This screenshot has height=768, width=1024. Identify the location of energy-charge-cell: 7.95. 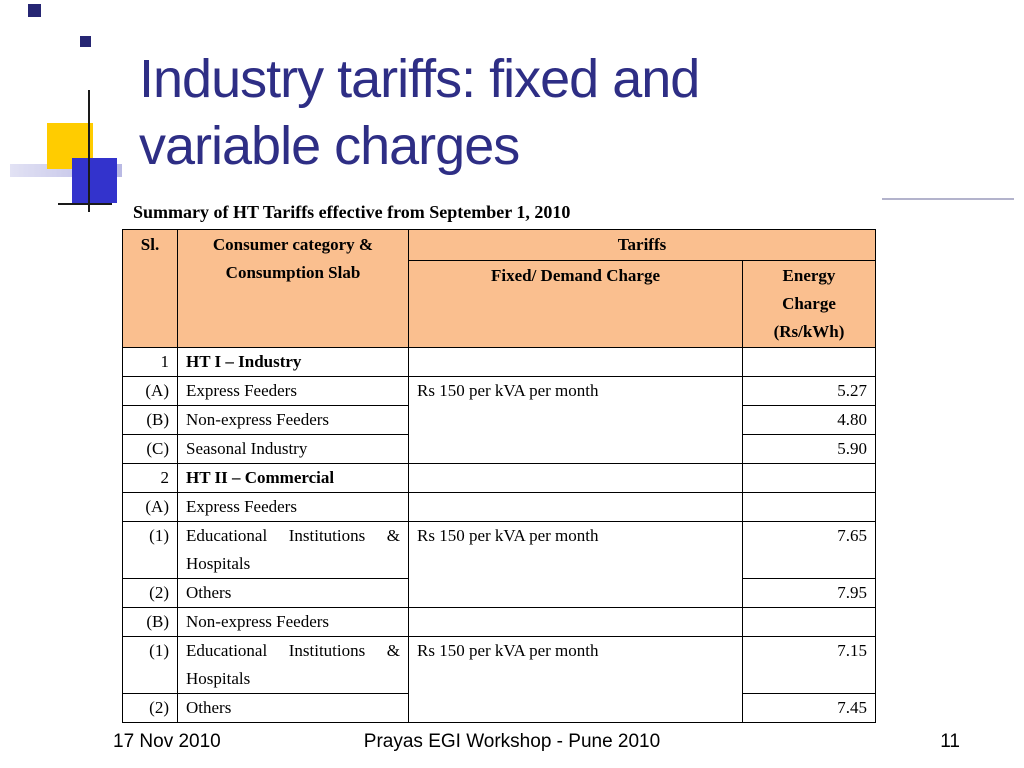
(809, 593).